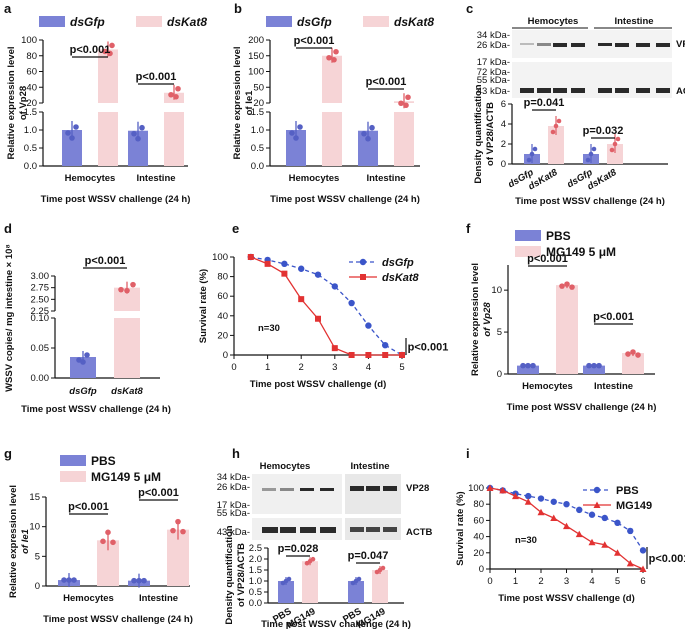  What do you see at coordinates (90, 50) in the screenshot?
I see `sig-a-0-pvalue: p<0.001` at bounding box center [90, 50].